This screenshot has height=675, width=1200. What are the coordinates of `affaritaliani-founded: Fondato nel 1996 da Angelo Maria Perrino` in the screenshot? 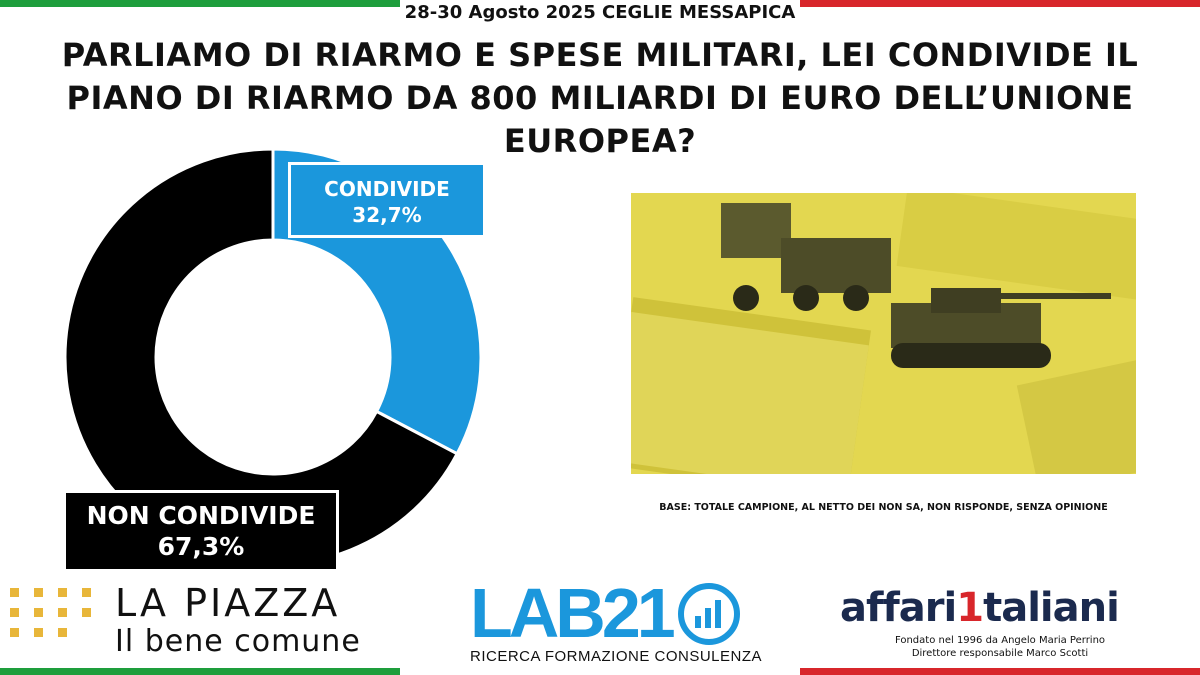 It's located at (1000, 640).